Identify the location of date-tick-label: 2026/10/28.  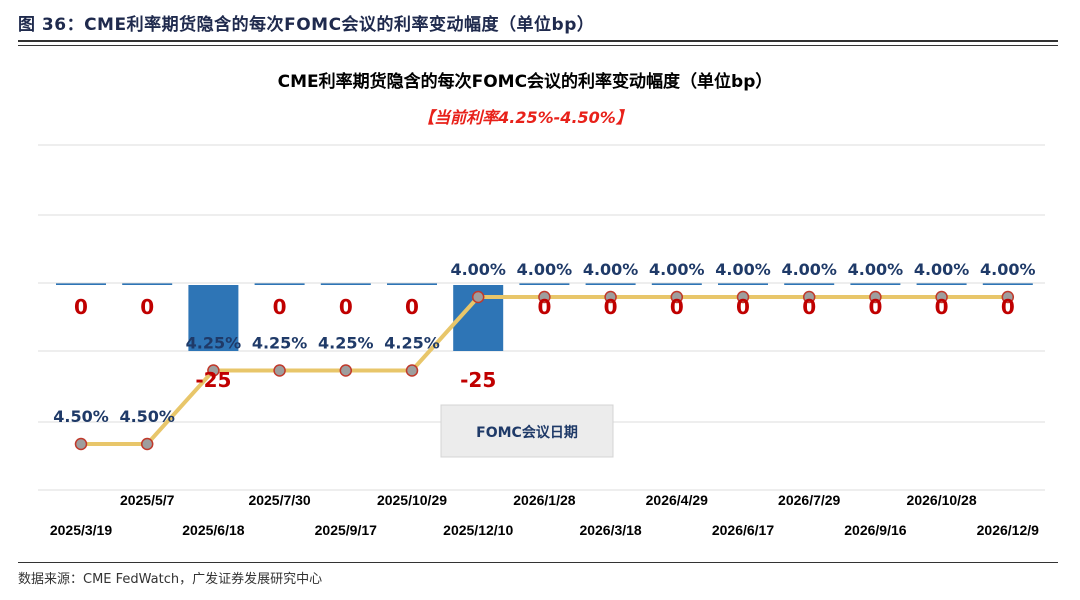
(942, 500).